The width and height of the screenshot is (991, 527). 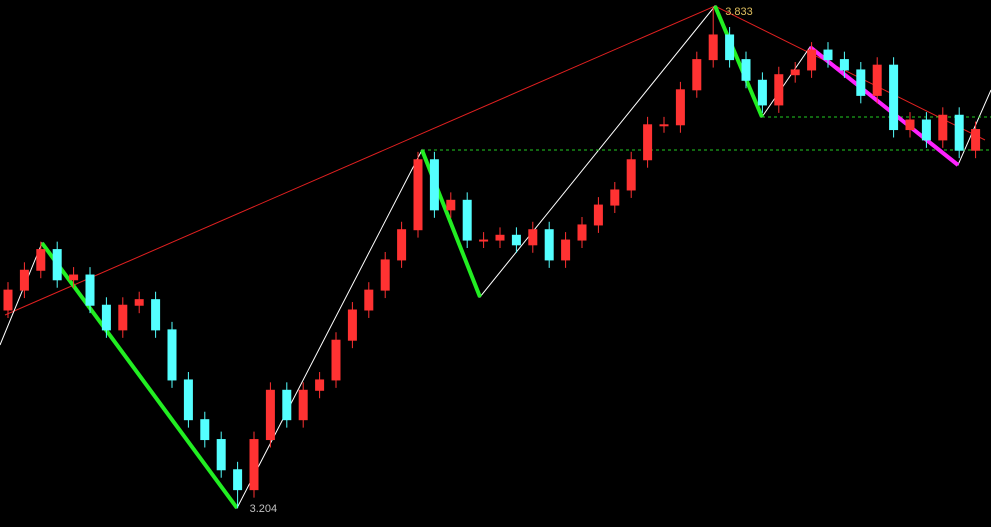 I want to click on low-label: 3.204, so click(x=264, y=509).